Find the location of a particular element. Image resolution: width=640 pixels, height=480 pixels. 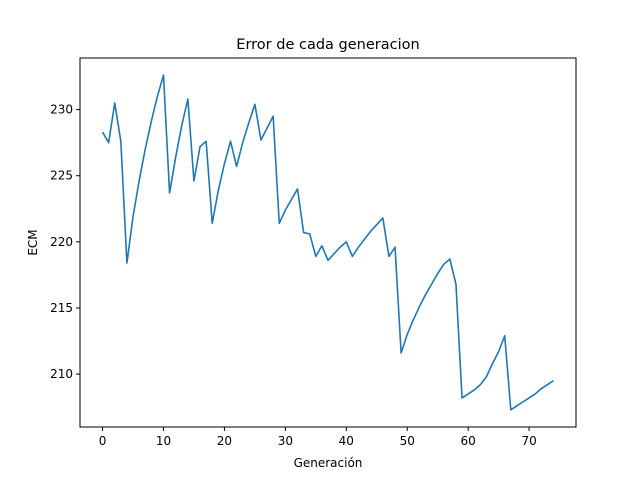

chart-title: Error de cada generacion is located at coordinates (327, 45).